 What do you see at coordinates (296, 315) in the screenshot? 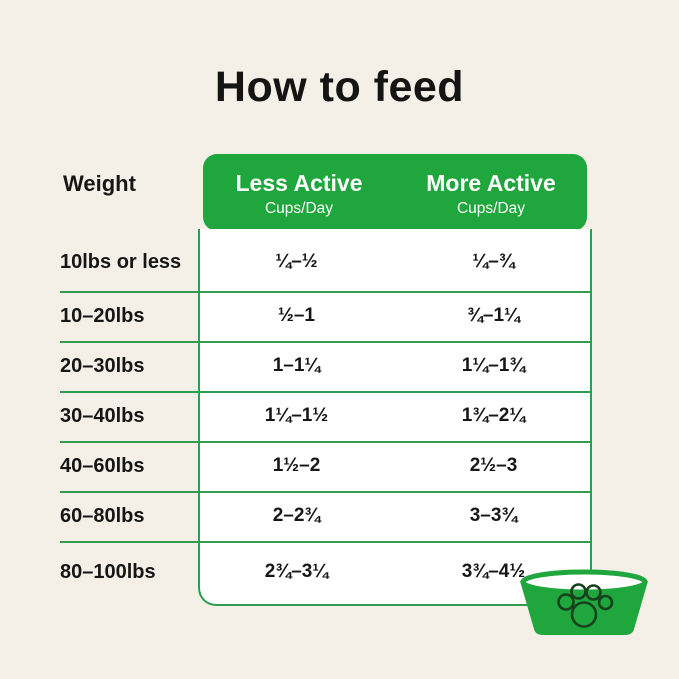
I see `row-less-active-value: ½–1` at bounding box center [296, 315].